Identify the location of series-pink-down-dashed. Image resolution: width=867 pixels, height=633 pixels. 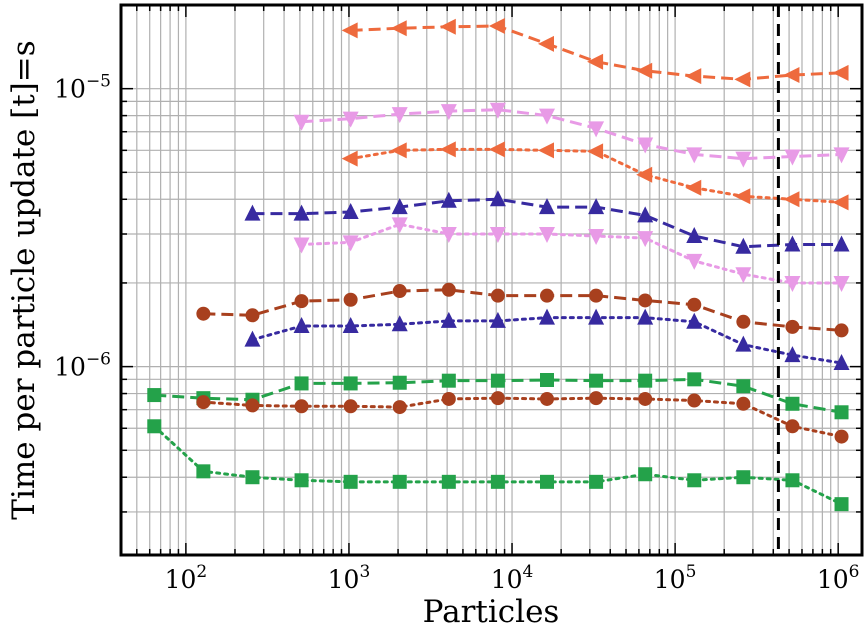
(571, 135).